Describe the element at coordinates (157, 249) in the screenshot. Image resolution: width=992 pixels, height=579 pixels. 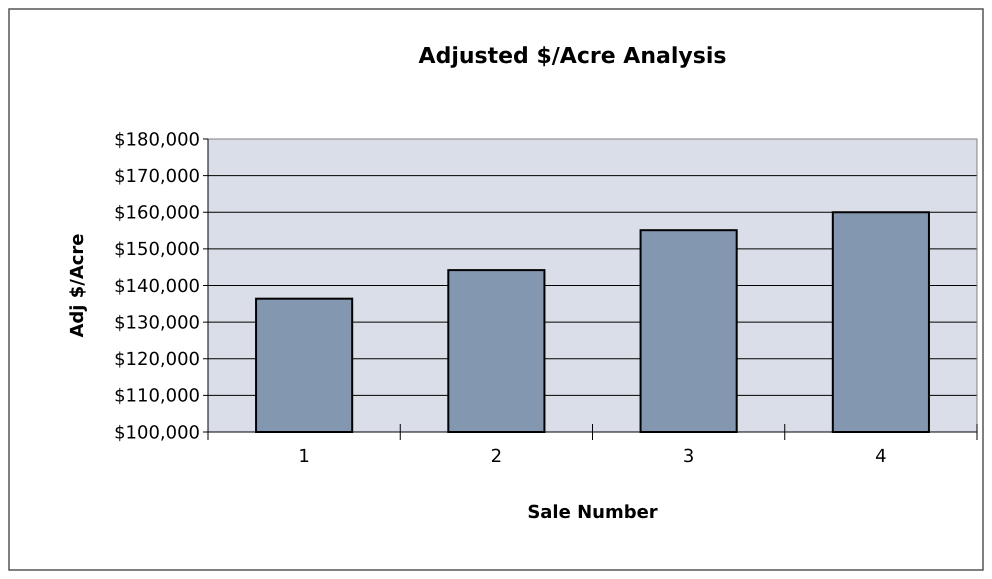
I see `y-tick-label: $150,000` at that location.